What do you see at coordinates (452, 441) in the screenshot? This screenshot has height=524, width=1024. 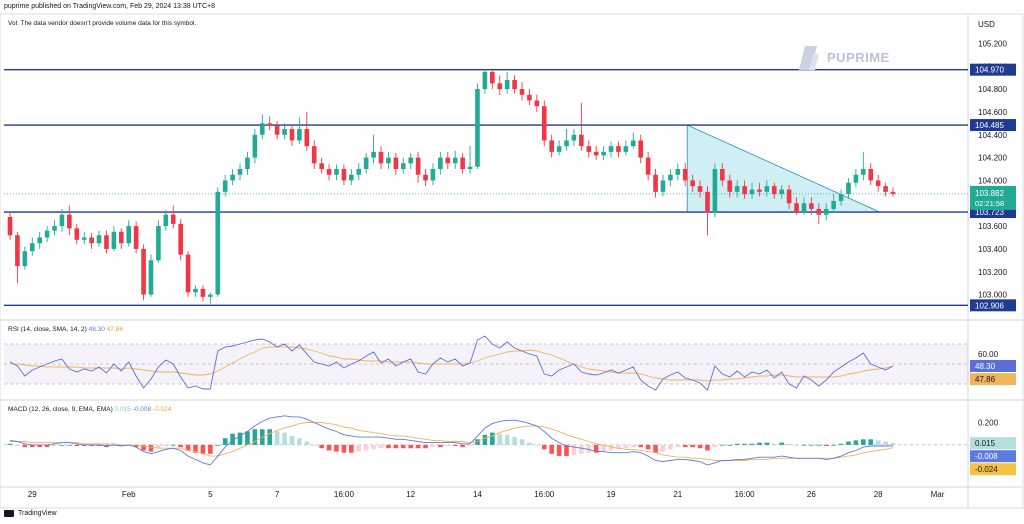 I see `macd-signal-line` at bounding box center [452, 441].